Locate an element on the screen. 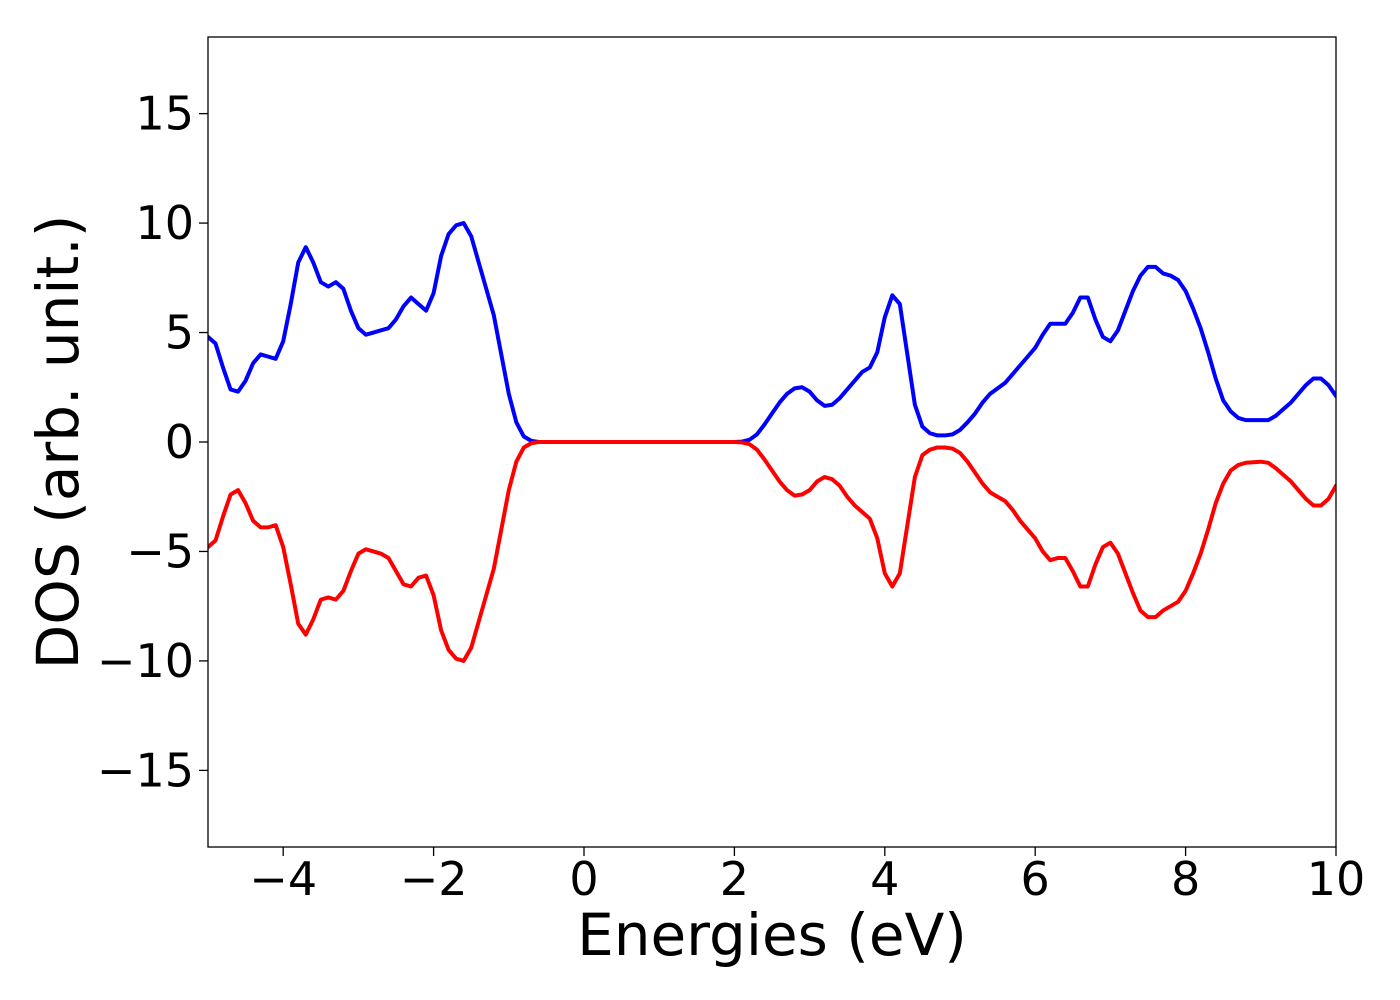 The image size is (1400, 1000). y-axis-label: DOS (arb. unit.) is located at coordinates (58, 442).